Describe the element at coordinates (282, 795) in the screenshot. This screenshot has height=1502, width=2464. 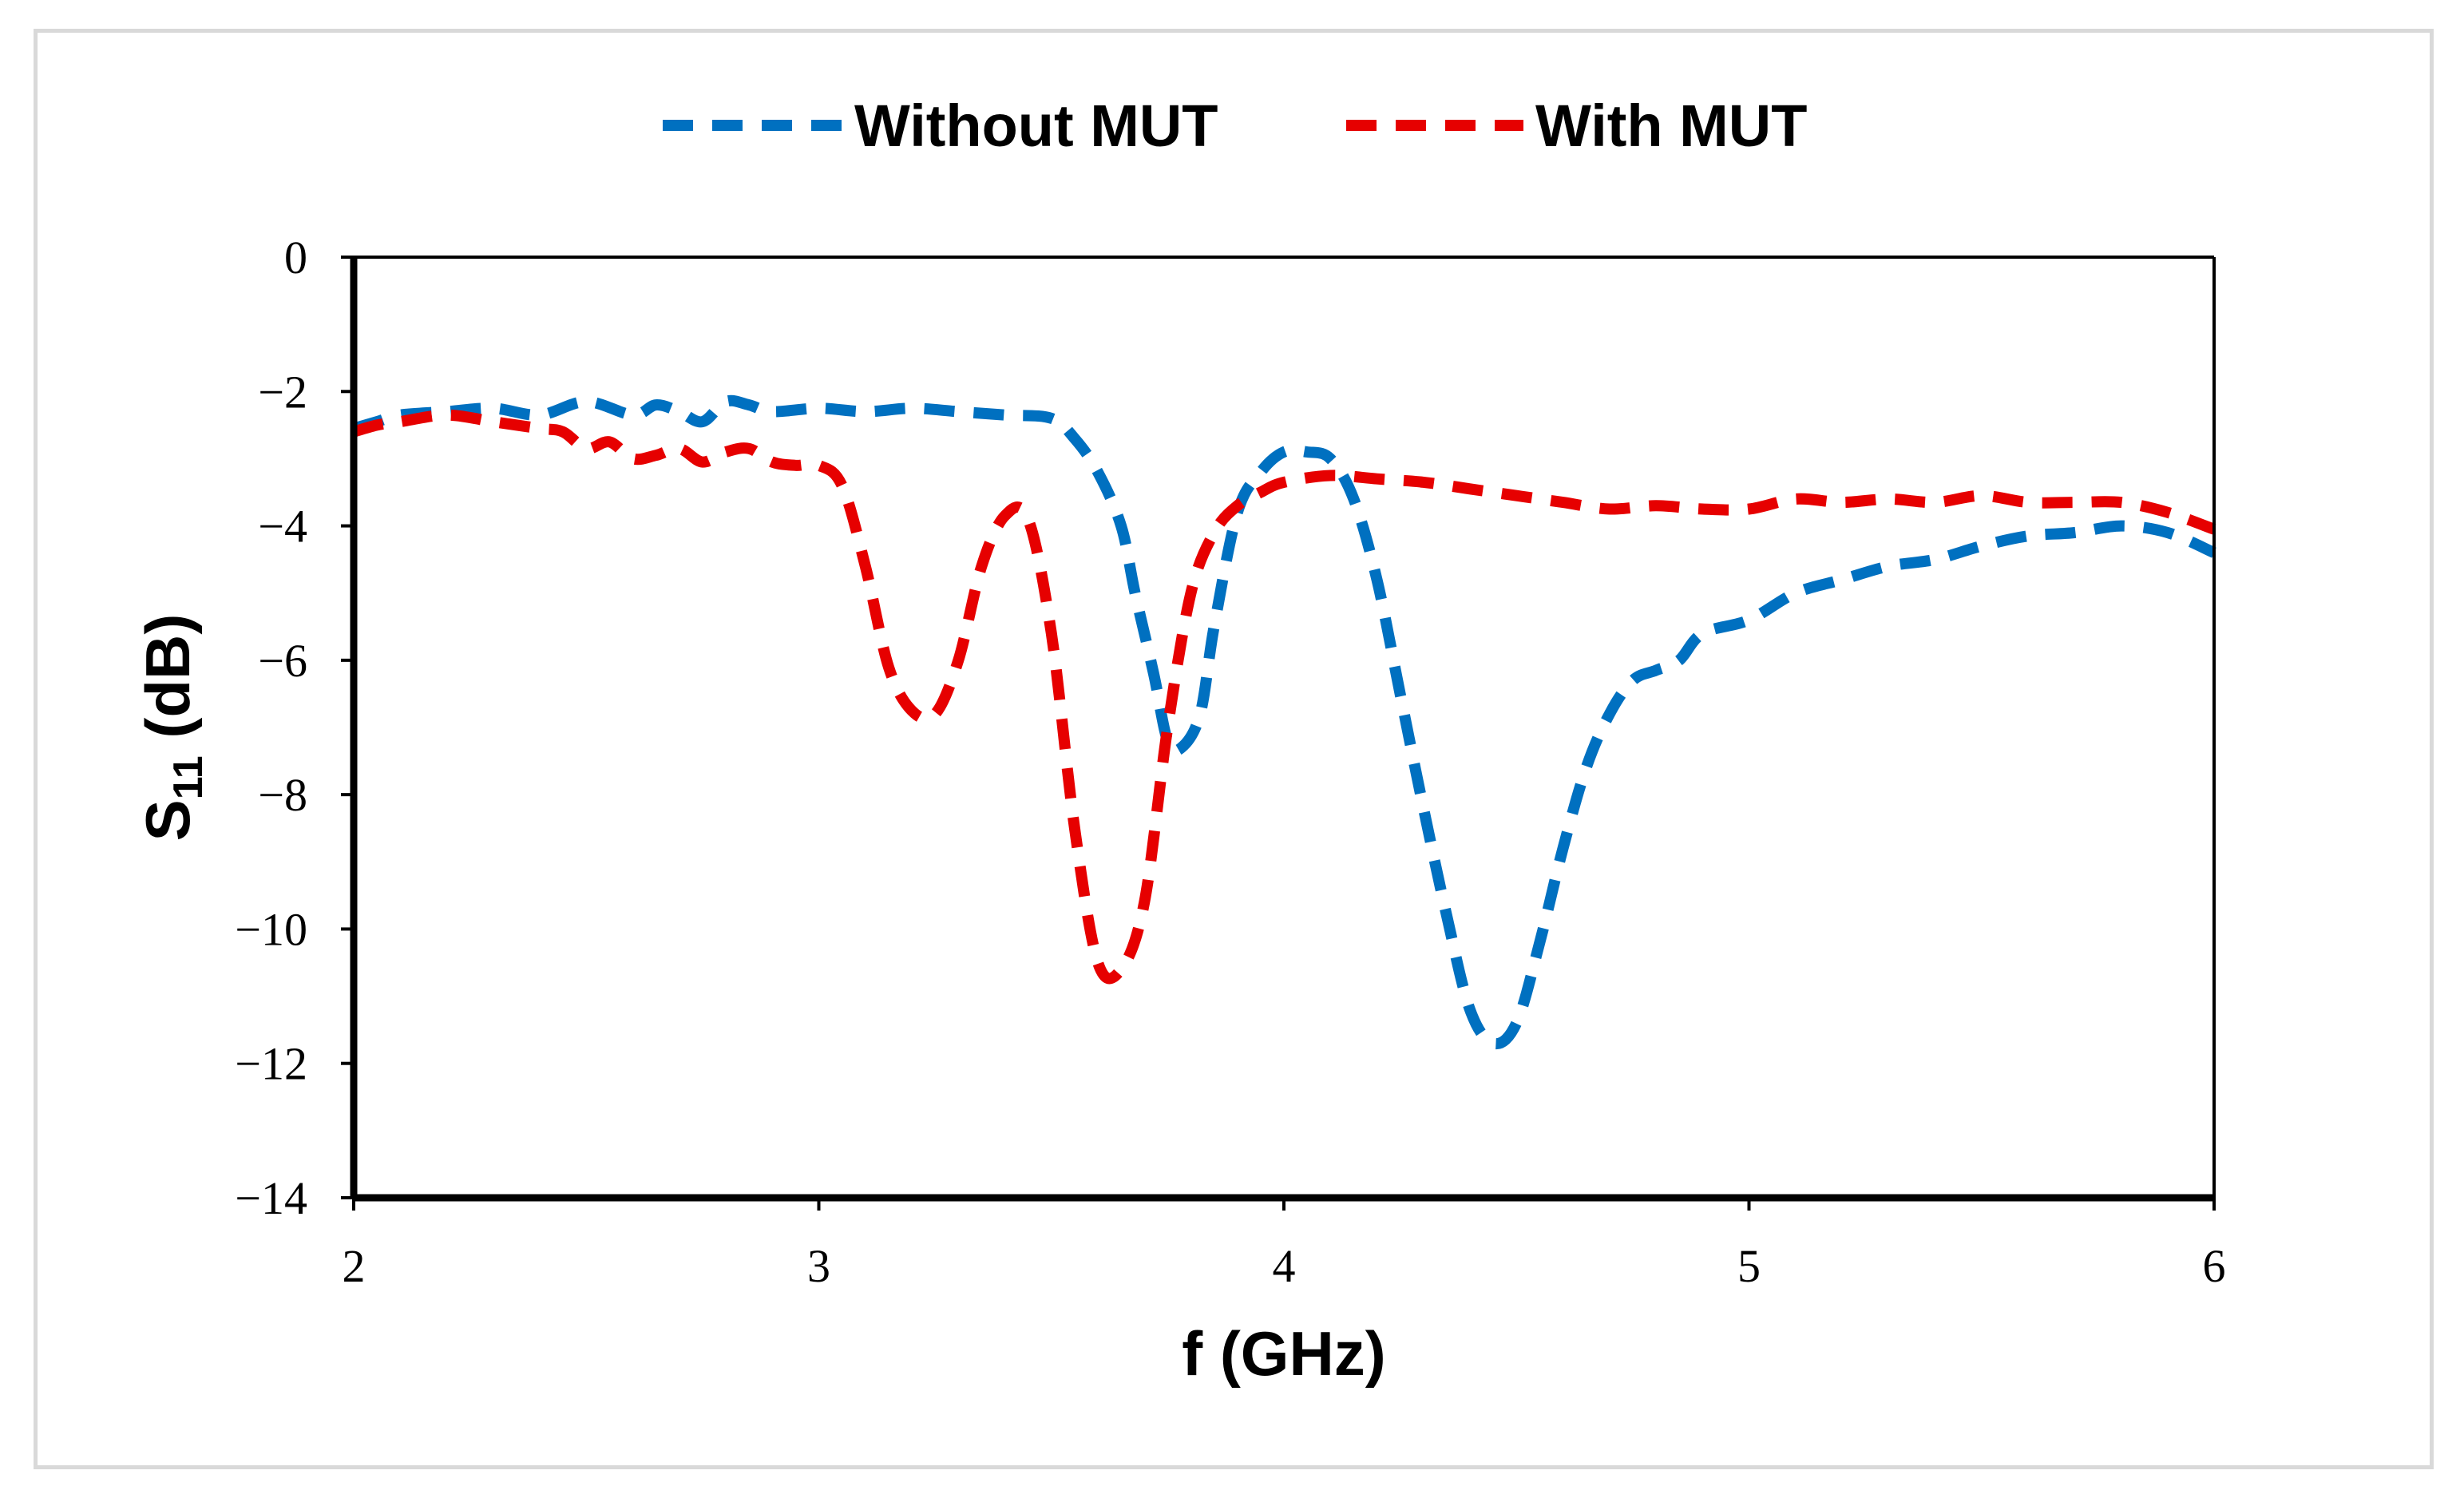
I see `y-tick-label: −8` at that location.